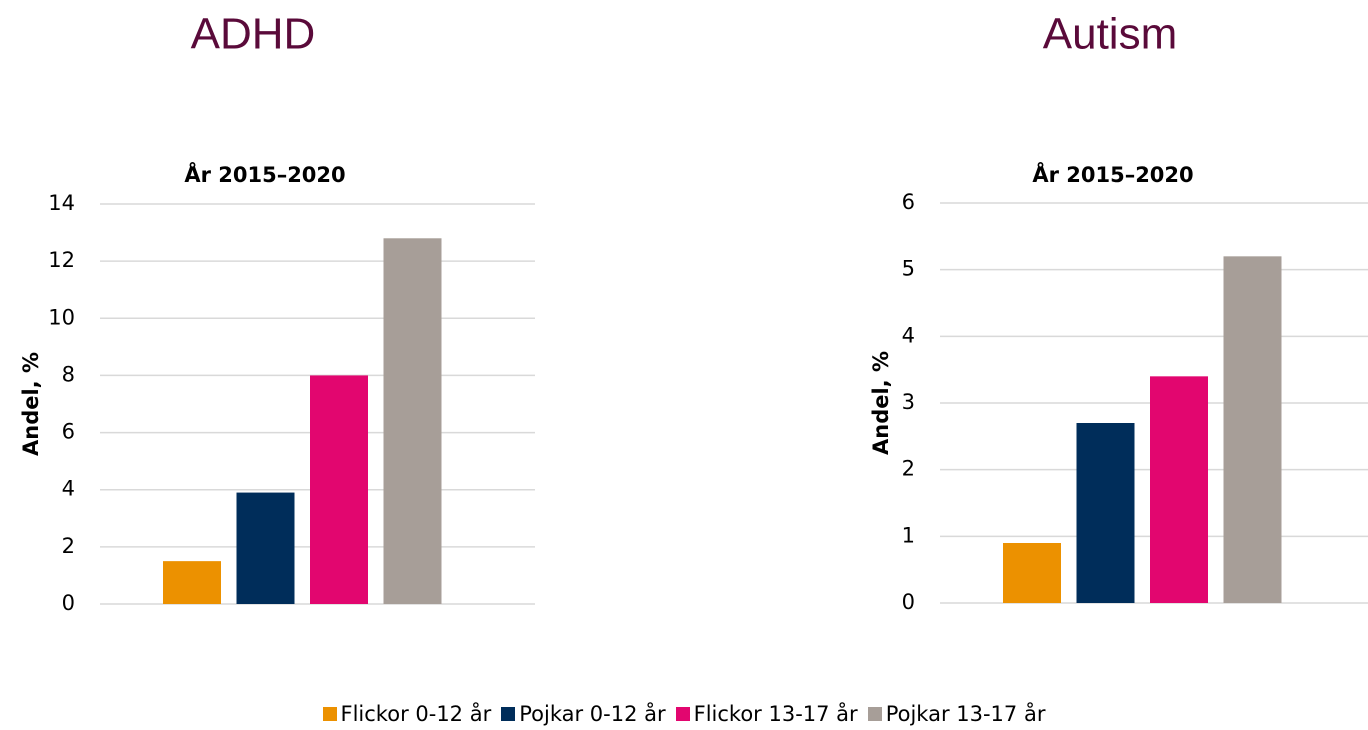 The height and width of the screenshot is (730, 1368). What do you see at coordinates (61, 260) in the screenshot?
I see `y-tick-label: 12` at bounding box center [61, 260].